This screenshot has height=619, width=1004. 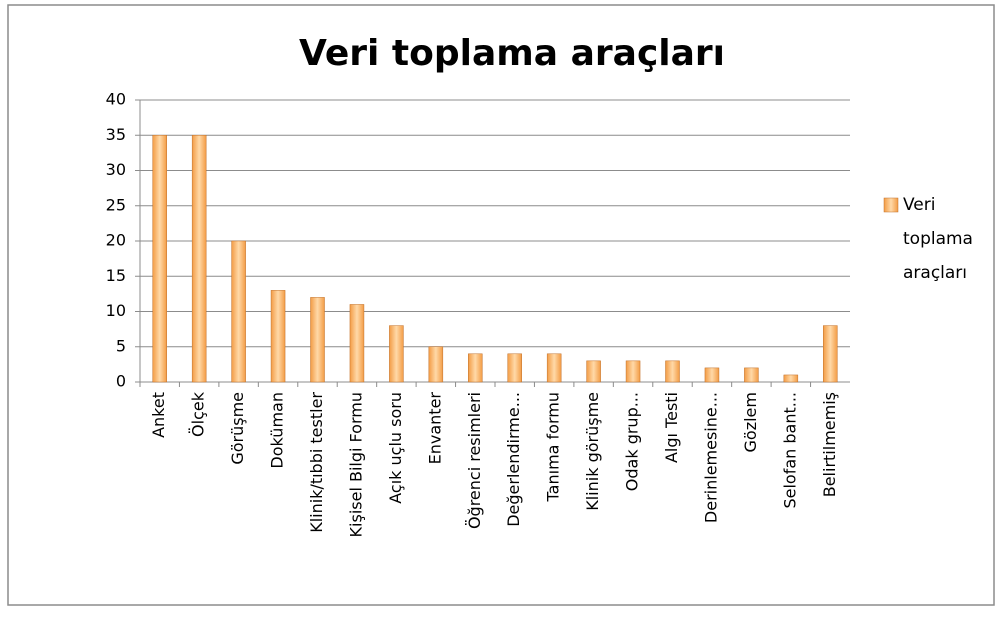 What do you see at coordinates (116, 204) in the screenshot?
I see `y-tick-label: 25` at bounding box center [116, 204].